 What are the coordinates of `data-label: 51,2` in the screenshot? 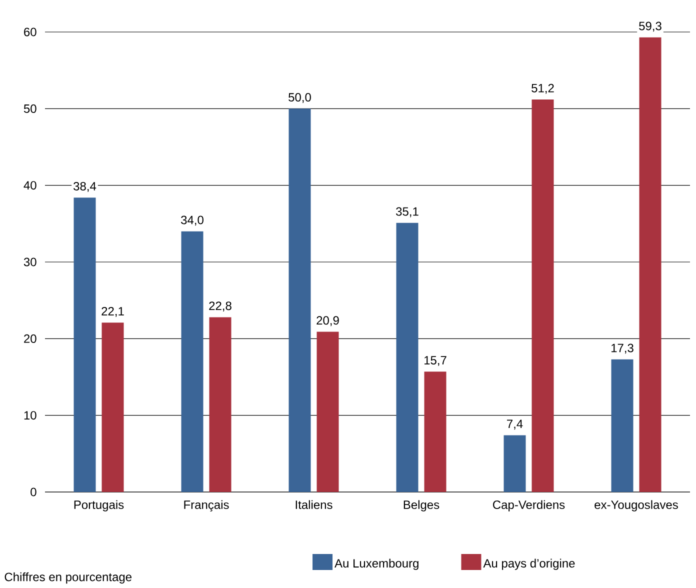 It's located at (543, 89).